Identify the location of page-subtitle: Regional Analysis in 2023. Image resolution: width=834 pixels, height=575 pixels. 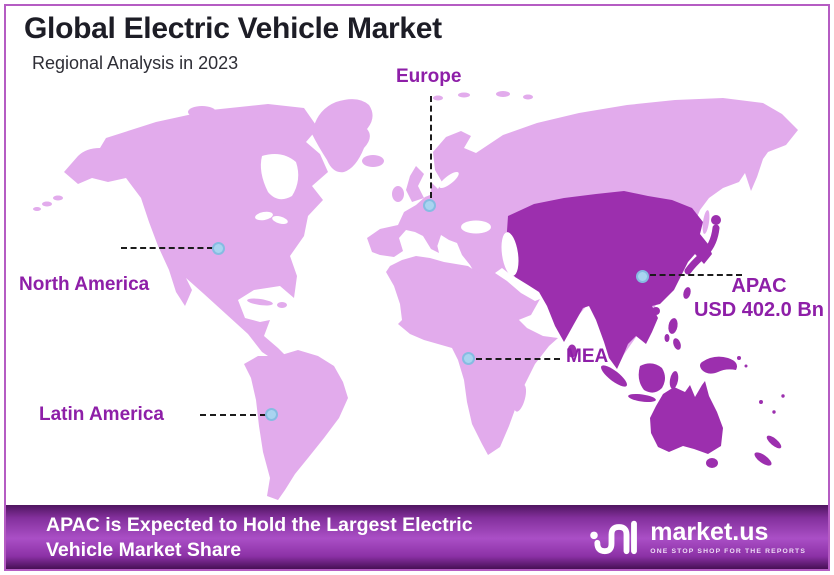
(135, 63).